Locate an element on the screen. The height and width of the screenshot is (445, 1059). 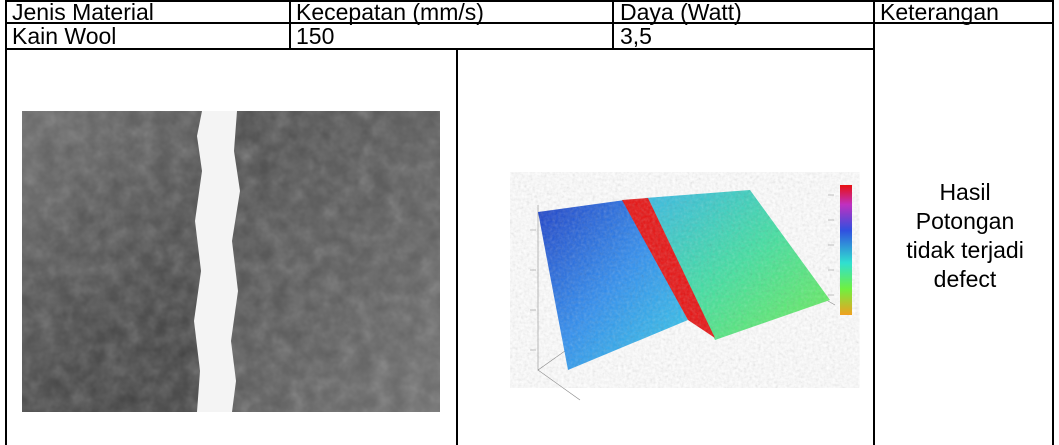
table-border-header is located at coordinates (529, 23).